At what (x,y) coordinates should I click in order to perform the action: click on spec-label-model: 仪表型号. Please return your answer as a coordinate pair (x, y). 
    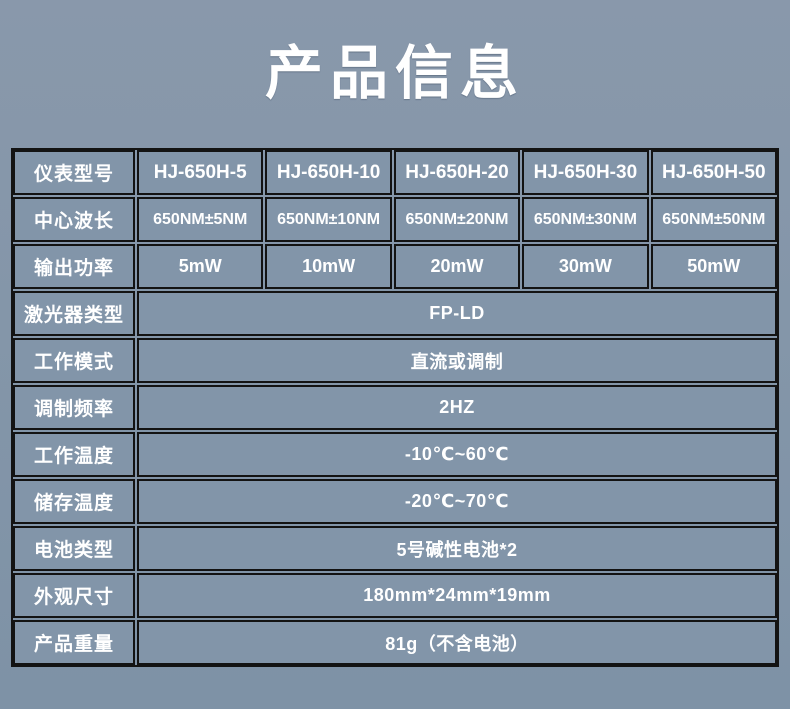
    Looking at the image, I should click on (74, 172).